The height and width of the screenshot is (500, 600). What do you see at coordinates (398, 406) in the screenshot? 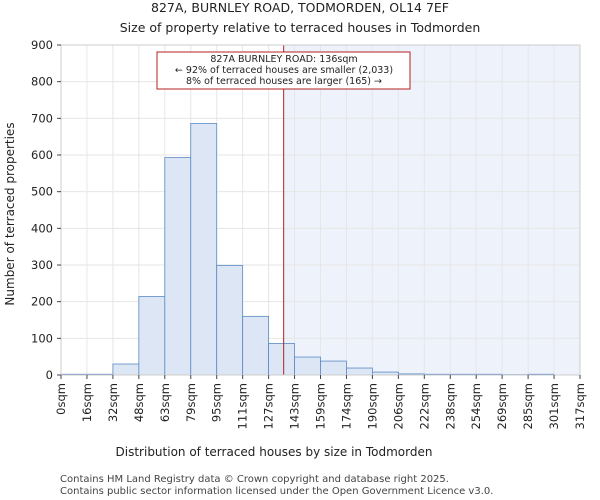
I see `x-tick-label: 206sqm` at bounding box center [398, 406].